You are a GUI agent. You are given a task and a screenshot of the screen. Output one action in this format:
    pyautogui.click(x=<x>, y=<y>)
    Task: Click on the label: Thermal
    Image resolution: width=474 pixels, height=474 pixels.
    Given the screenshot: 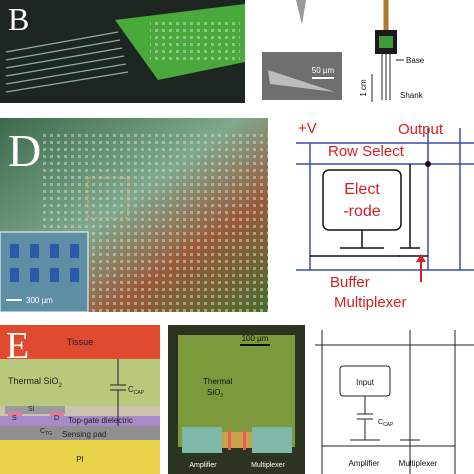 What is the action you would take?
    pyautogui.click(x=218, y=381)
    